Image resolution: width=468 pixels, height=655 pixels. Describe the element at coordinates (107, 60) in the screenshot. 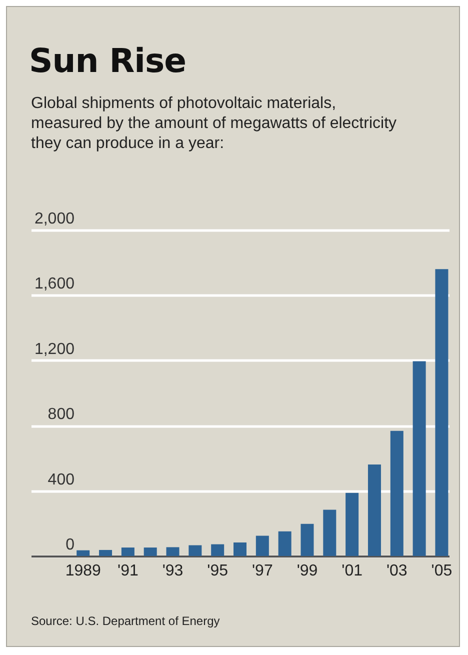

I see `chart-title: Sun Rise` at that location.